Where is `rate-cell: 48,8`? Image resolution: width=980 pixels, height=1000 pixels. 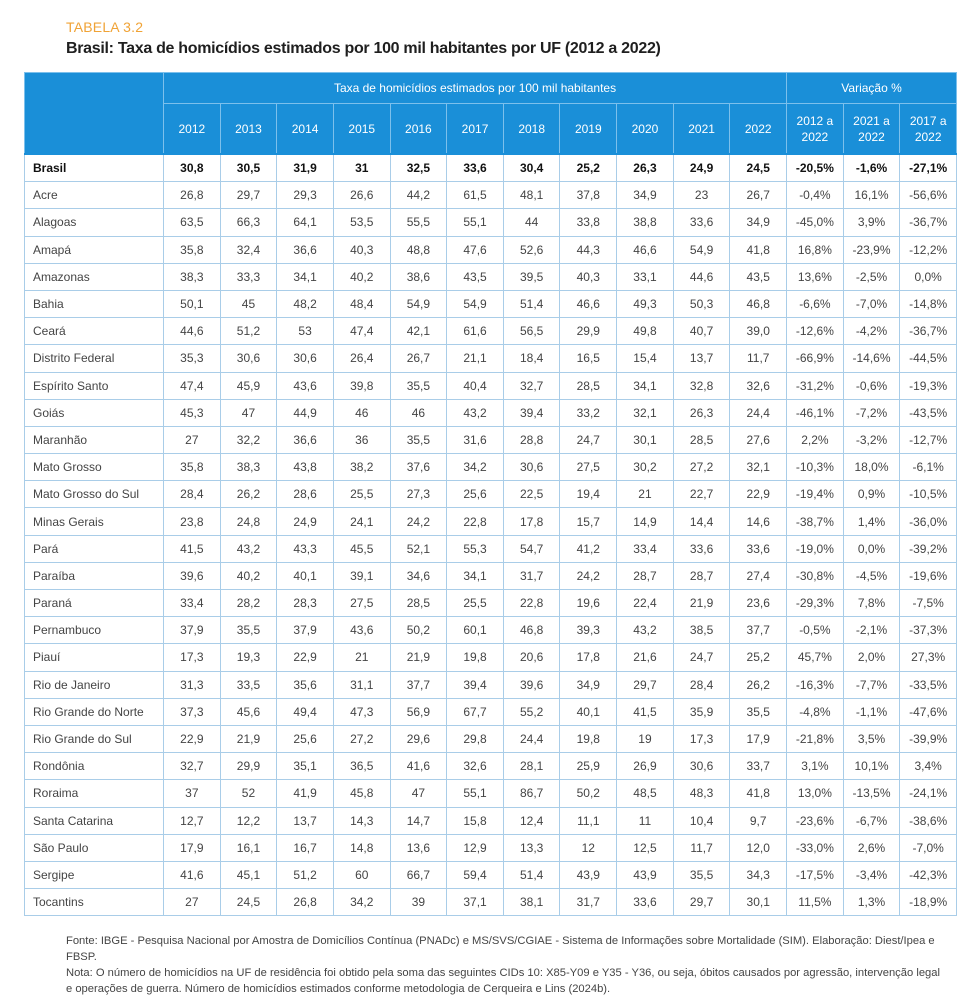 rate-cell: 48,8 is located at coordinates (418, 249).